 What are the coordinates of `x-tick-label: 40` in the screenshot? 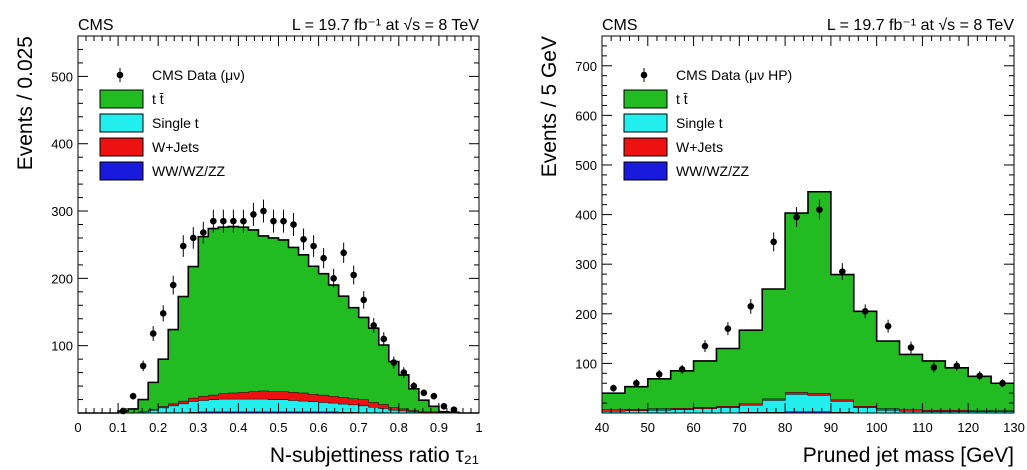 It's located at (602, 427).